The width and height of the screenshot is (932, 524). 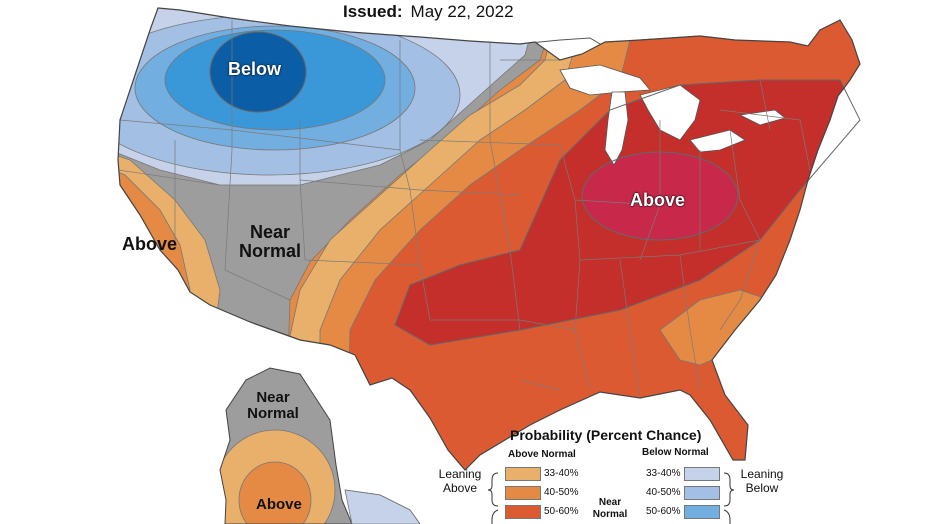 What do you see at coordinates (606, 435) in the screenshot?
I see `legend-title: Probability (Percent Chance)` at bounding box center [606, 435].